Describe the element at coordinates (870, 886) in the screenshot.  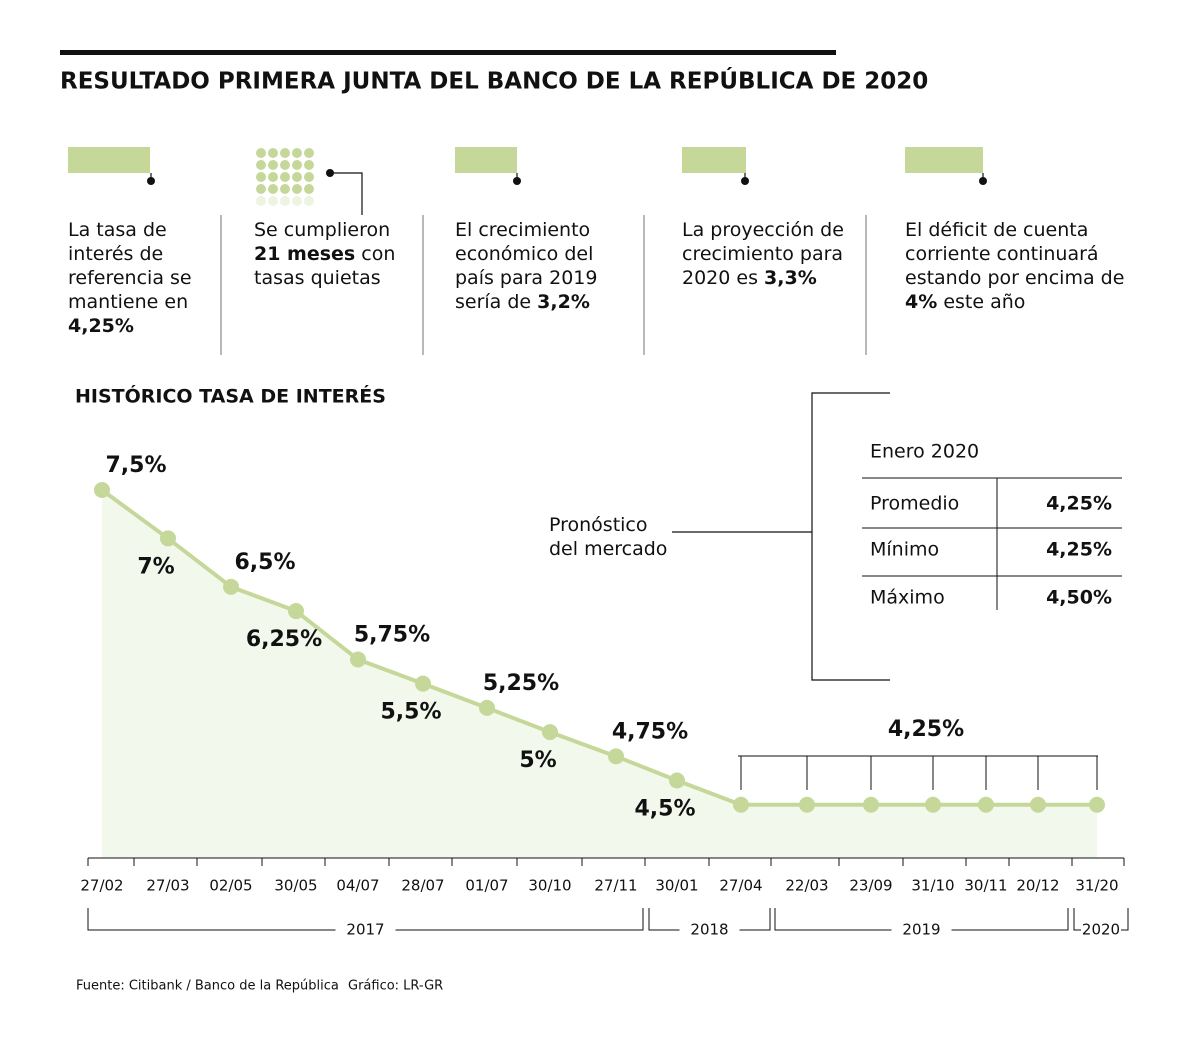
I see `x-tick-label: 23/09` at that location.